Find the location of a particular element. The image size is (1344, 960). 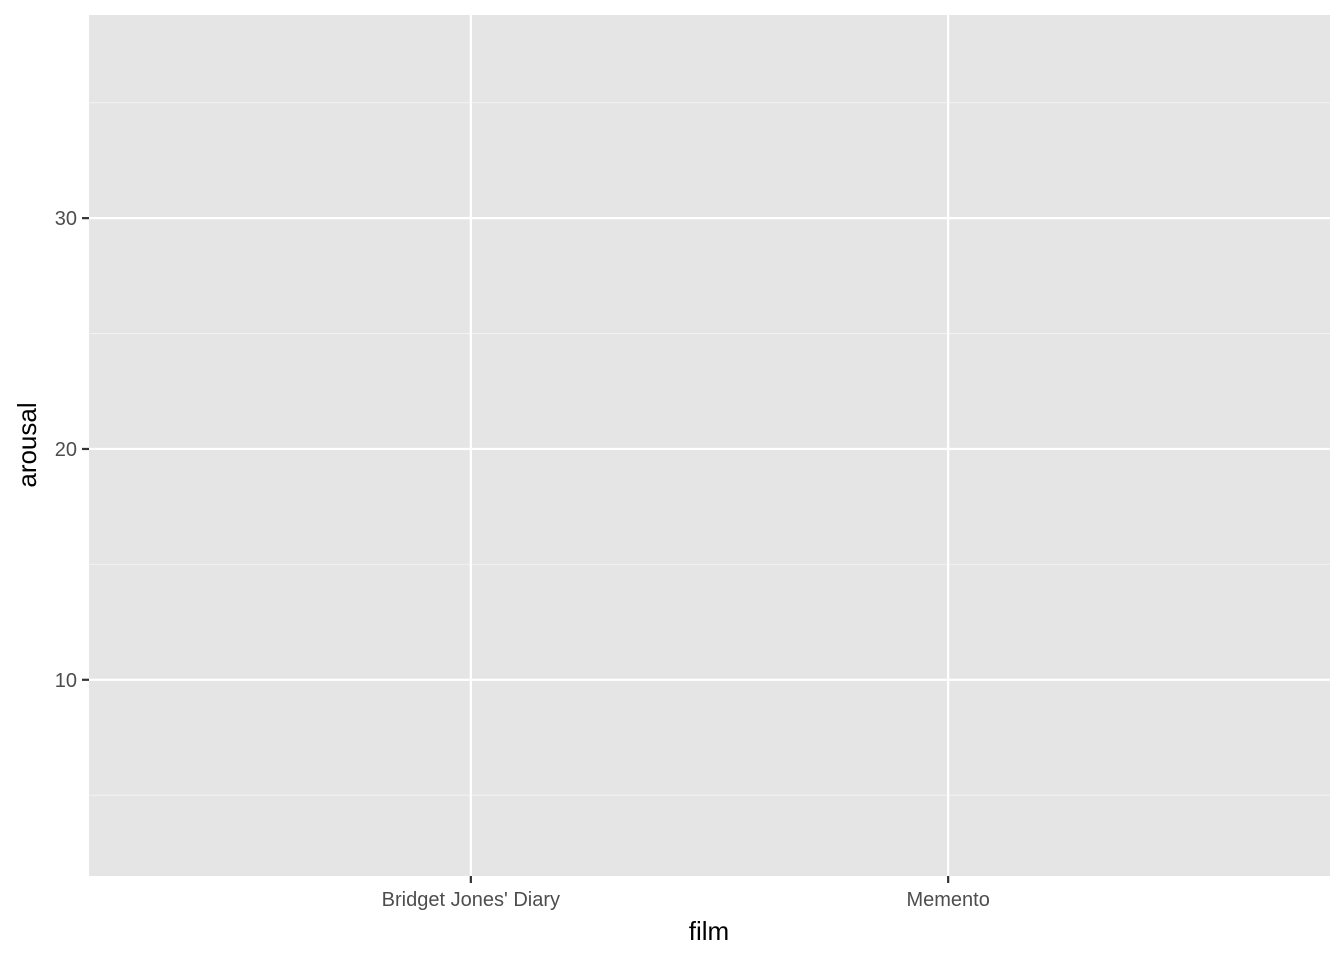

x-axis-title: film is located at coordinates (709, 931).